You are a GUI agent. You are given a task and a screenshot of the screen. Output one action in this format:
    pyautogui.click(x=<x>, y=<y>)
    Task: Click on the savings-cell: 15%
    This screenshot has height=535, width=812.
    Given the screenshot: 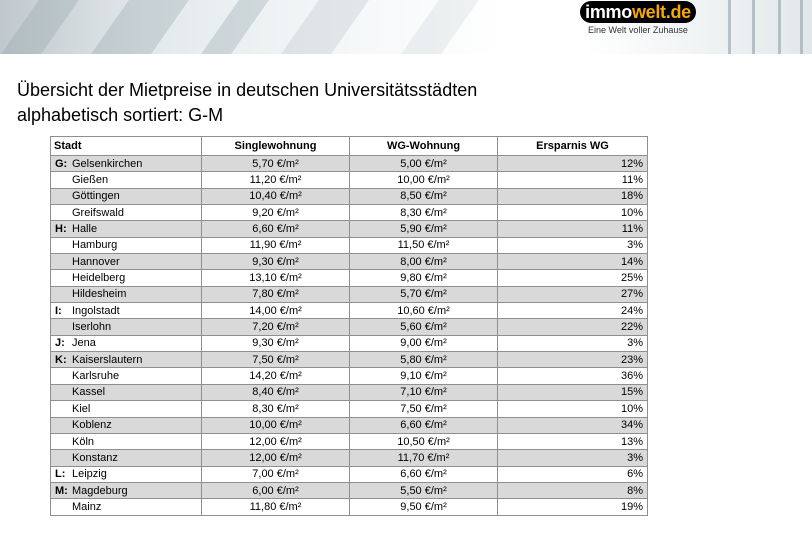 What is the action you would take?
    pyautogui.click(x=572, y=392)
    